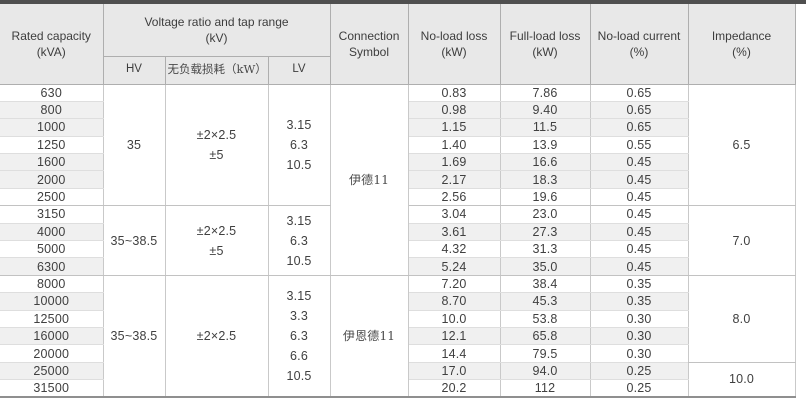  I want to click on cell-impedance-line: 10.0, so click(741, 379).